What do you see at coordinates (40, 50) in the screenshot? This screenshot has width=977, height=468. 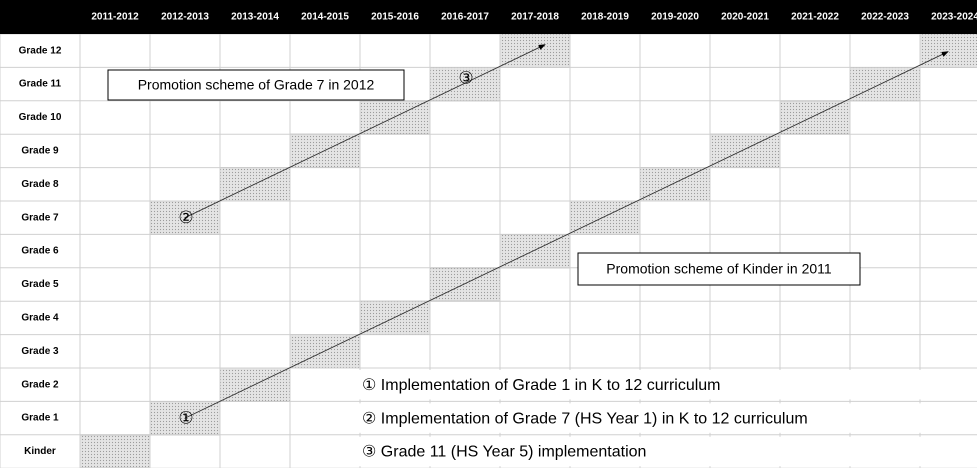 I see `row-label: Grade 12` at bounding box center [40, 50].